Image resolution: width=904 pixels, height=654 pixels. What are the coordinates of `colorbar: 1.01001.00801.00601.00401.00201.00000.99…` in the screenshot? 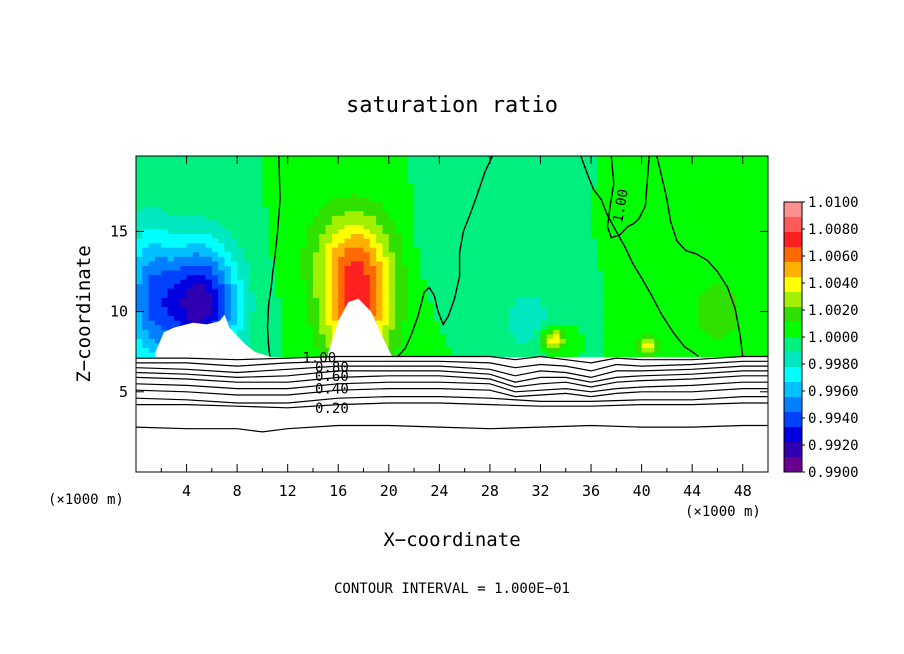 It's located at (821, 338).